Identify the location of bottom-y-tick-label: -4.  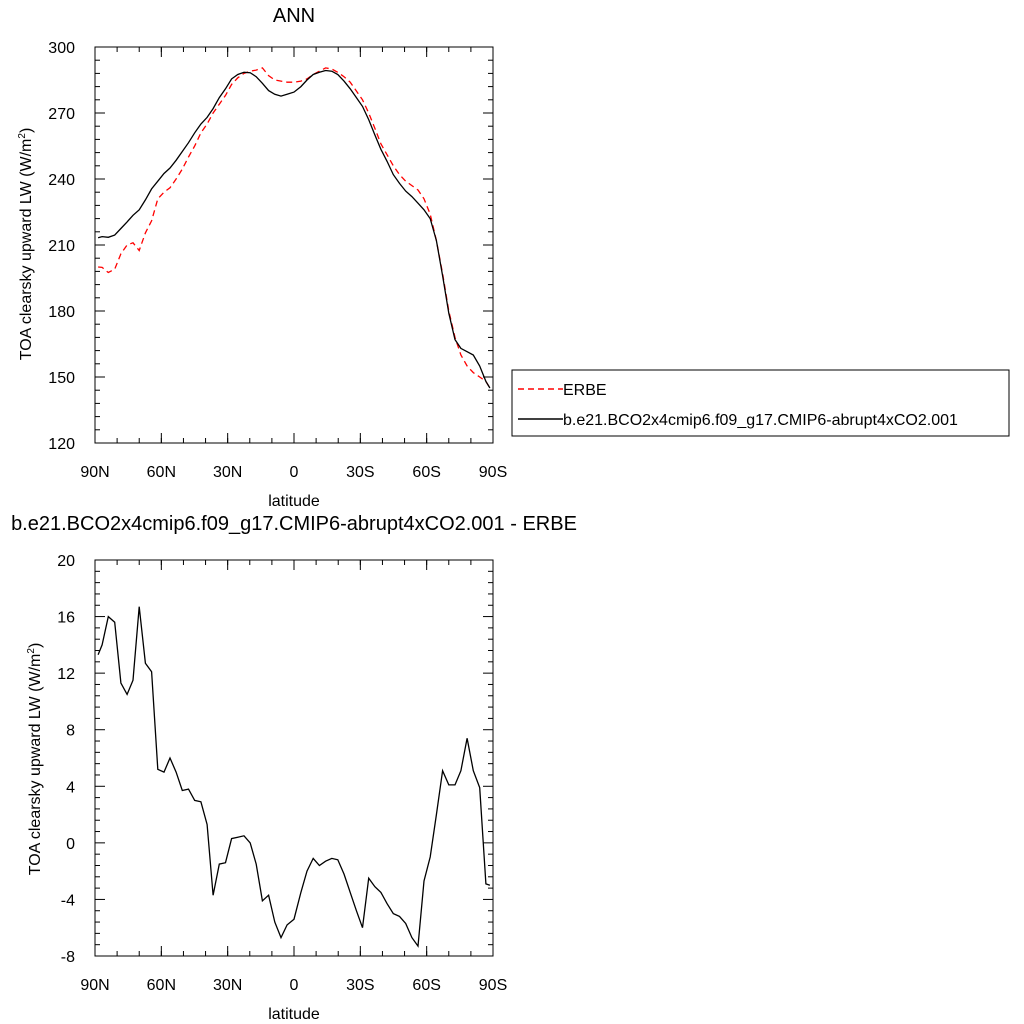
(68, 900).